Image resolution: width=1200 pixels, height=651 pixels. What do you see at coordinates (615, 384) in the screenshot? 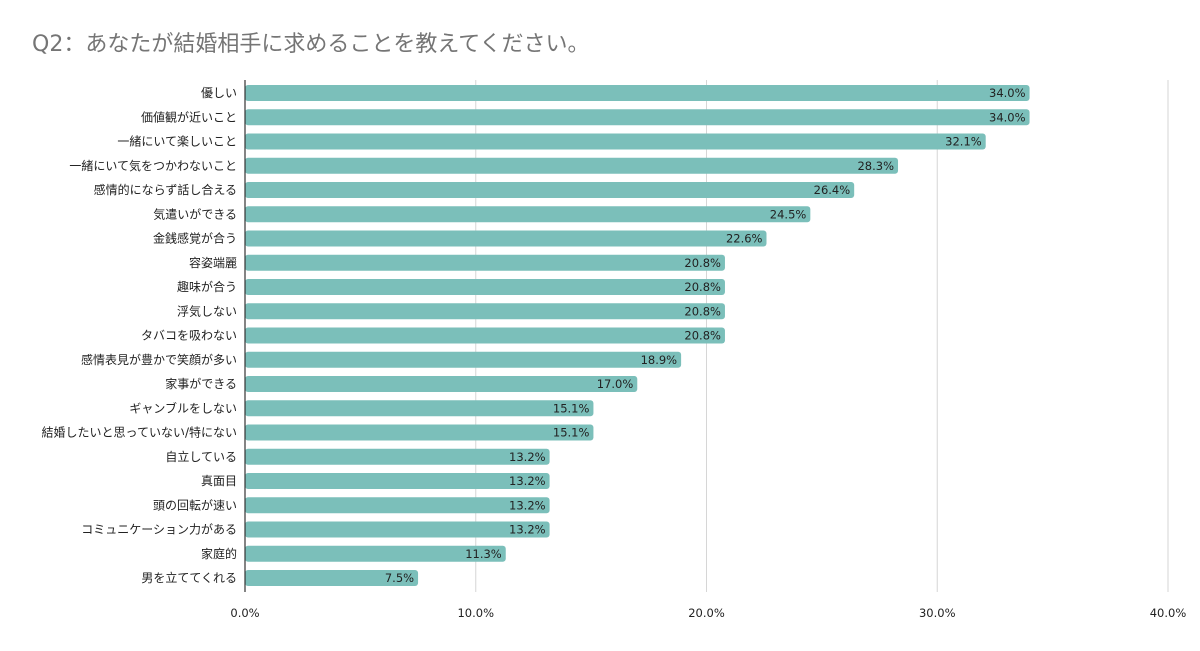
I see `data-label: 17.0%` at bounding box center [615, 384].